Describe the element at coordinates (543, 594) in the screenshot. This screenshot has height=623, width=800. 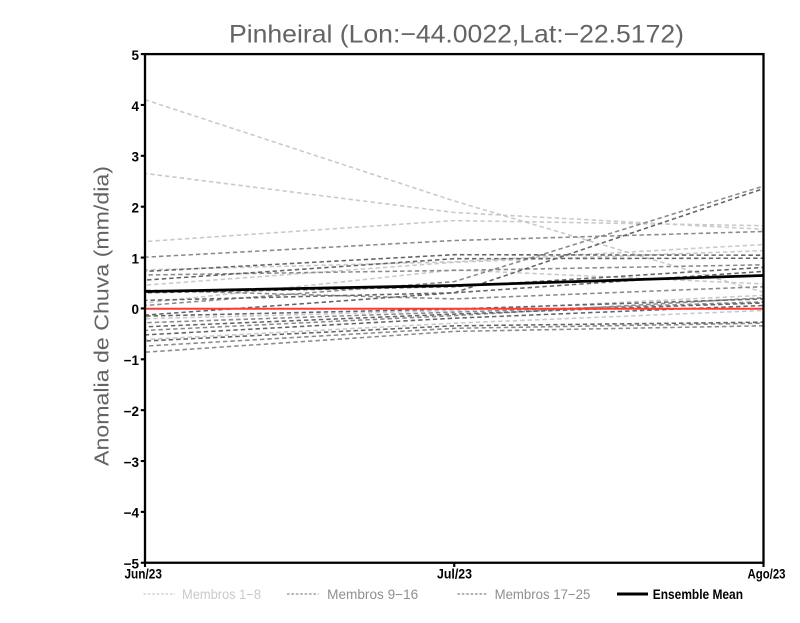
I see `svg-text: Membros 17−25` at that location.